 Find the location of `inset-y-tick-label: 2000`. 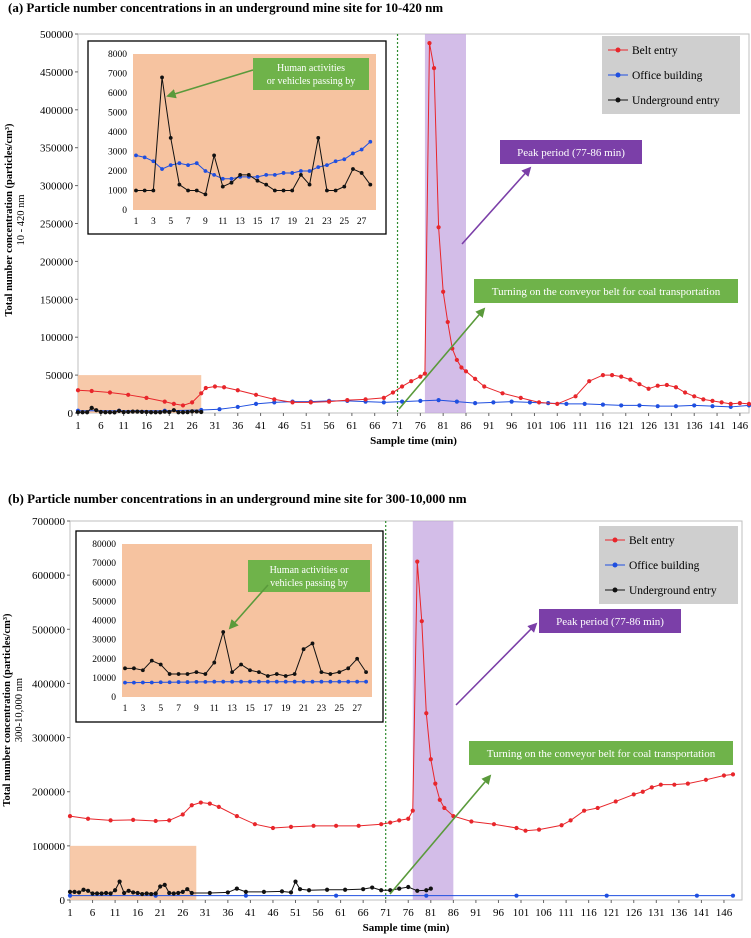

inset-y-tick-label: 2000 is located at coordinates (117, 172).